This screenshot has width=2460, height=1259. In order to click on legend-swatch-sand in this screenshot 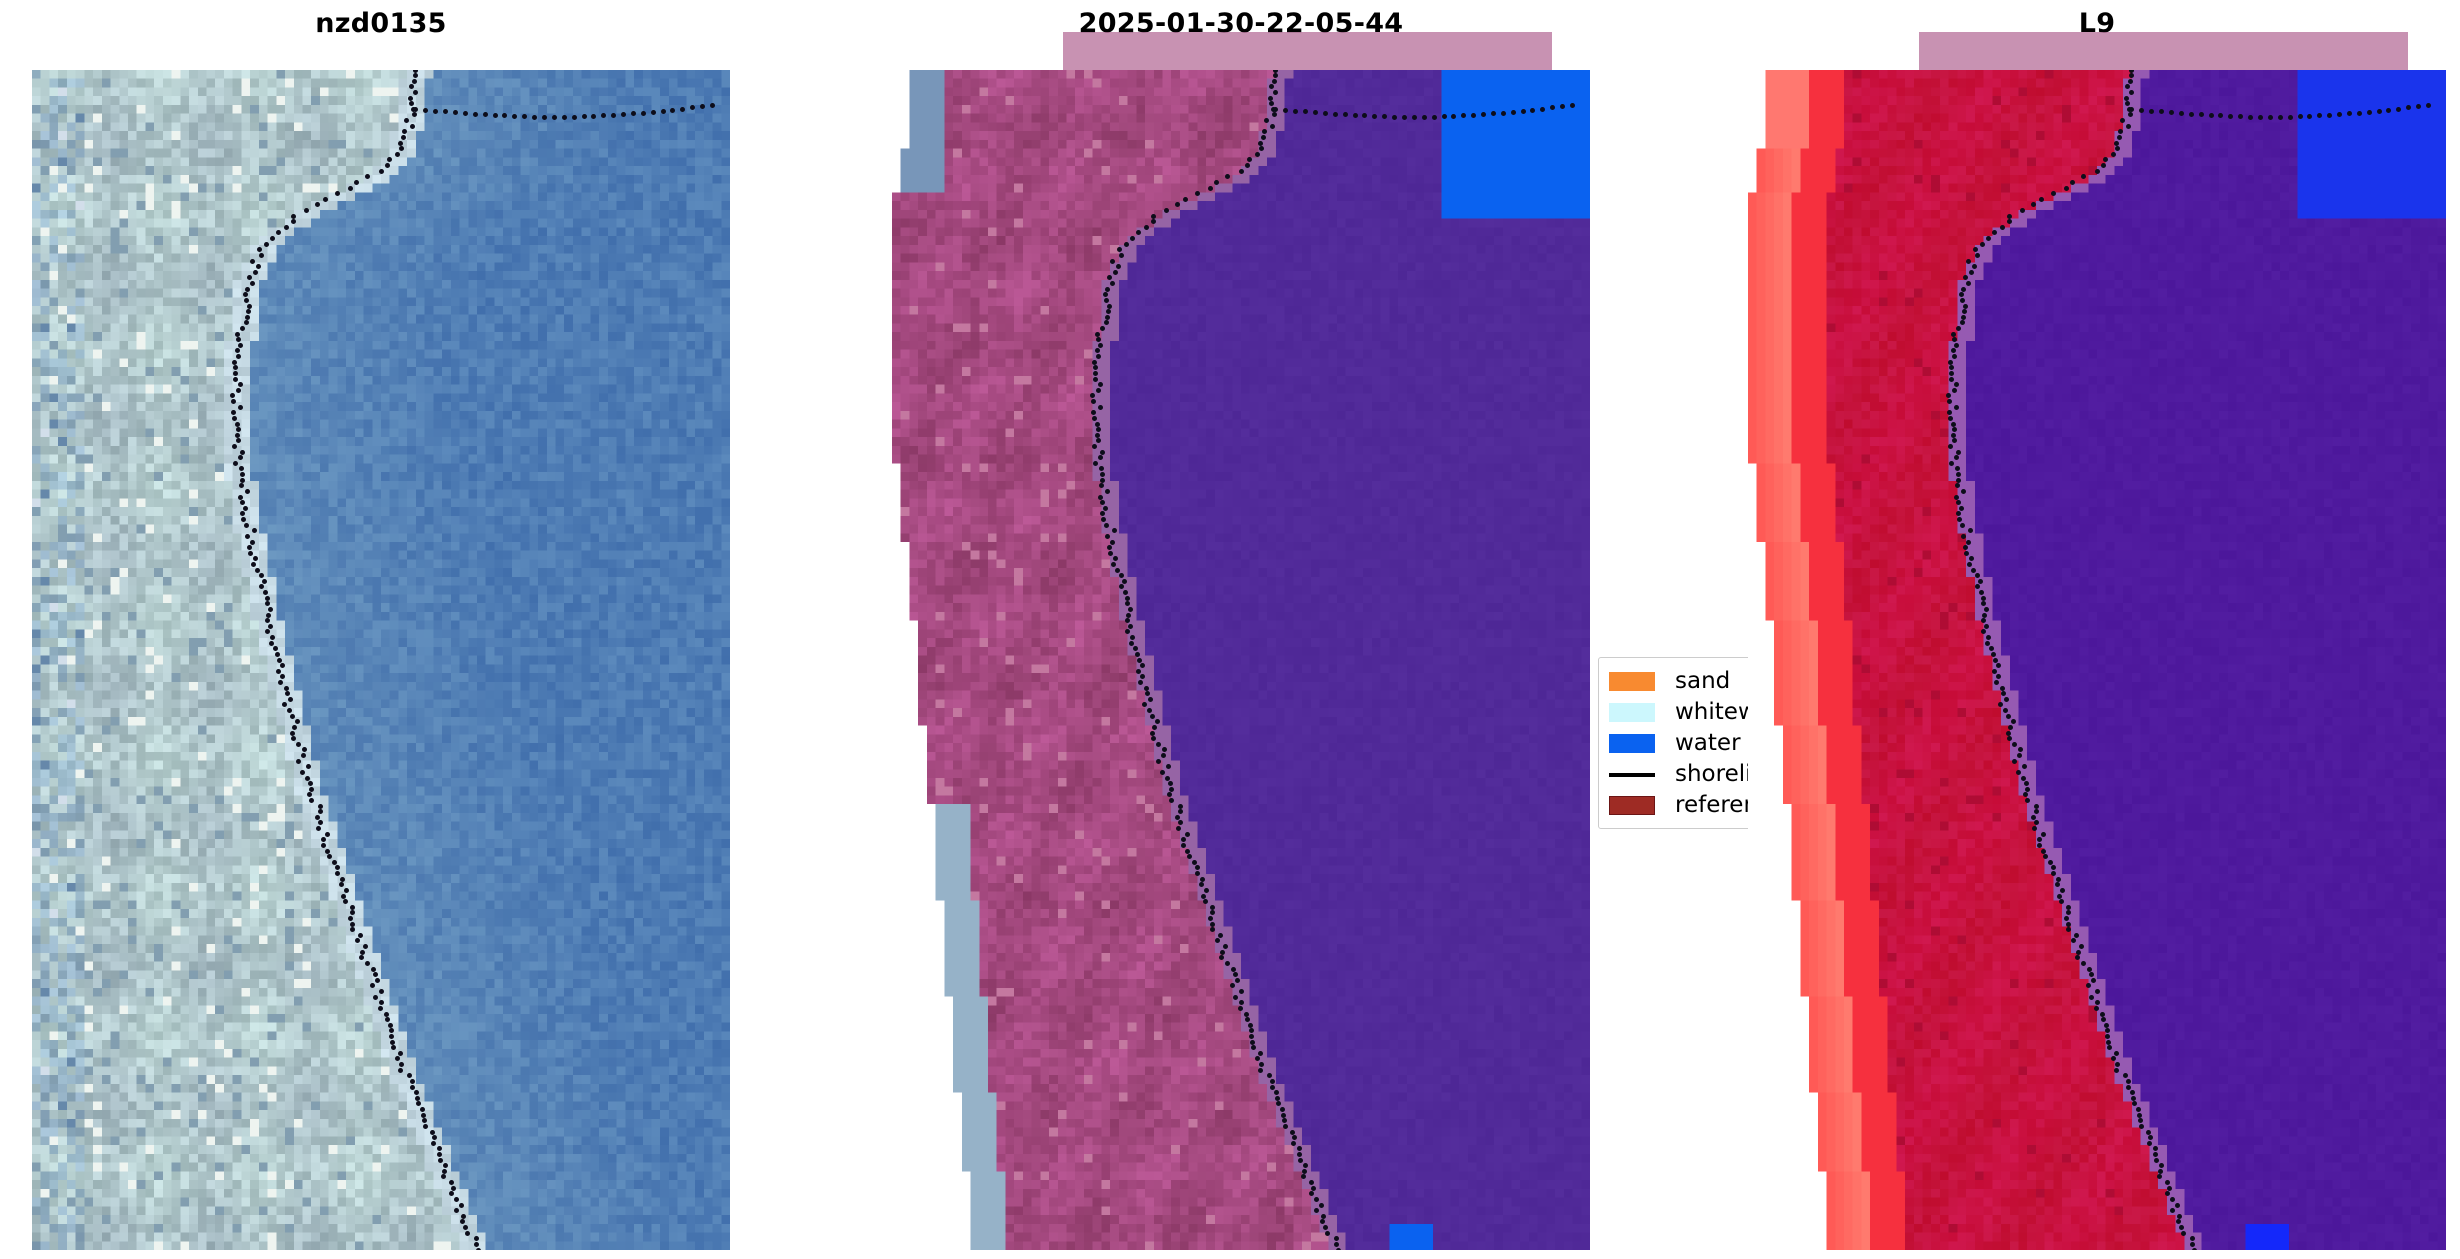, I will do `click(1635, 681)`.